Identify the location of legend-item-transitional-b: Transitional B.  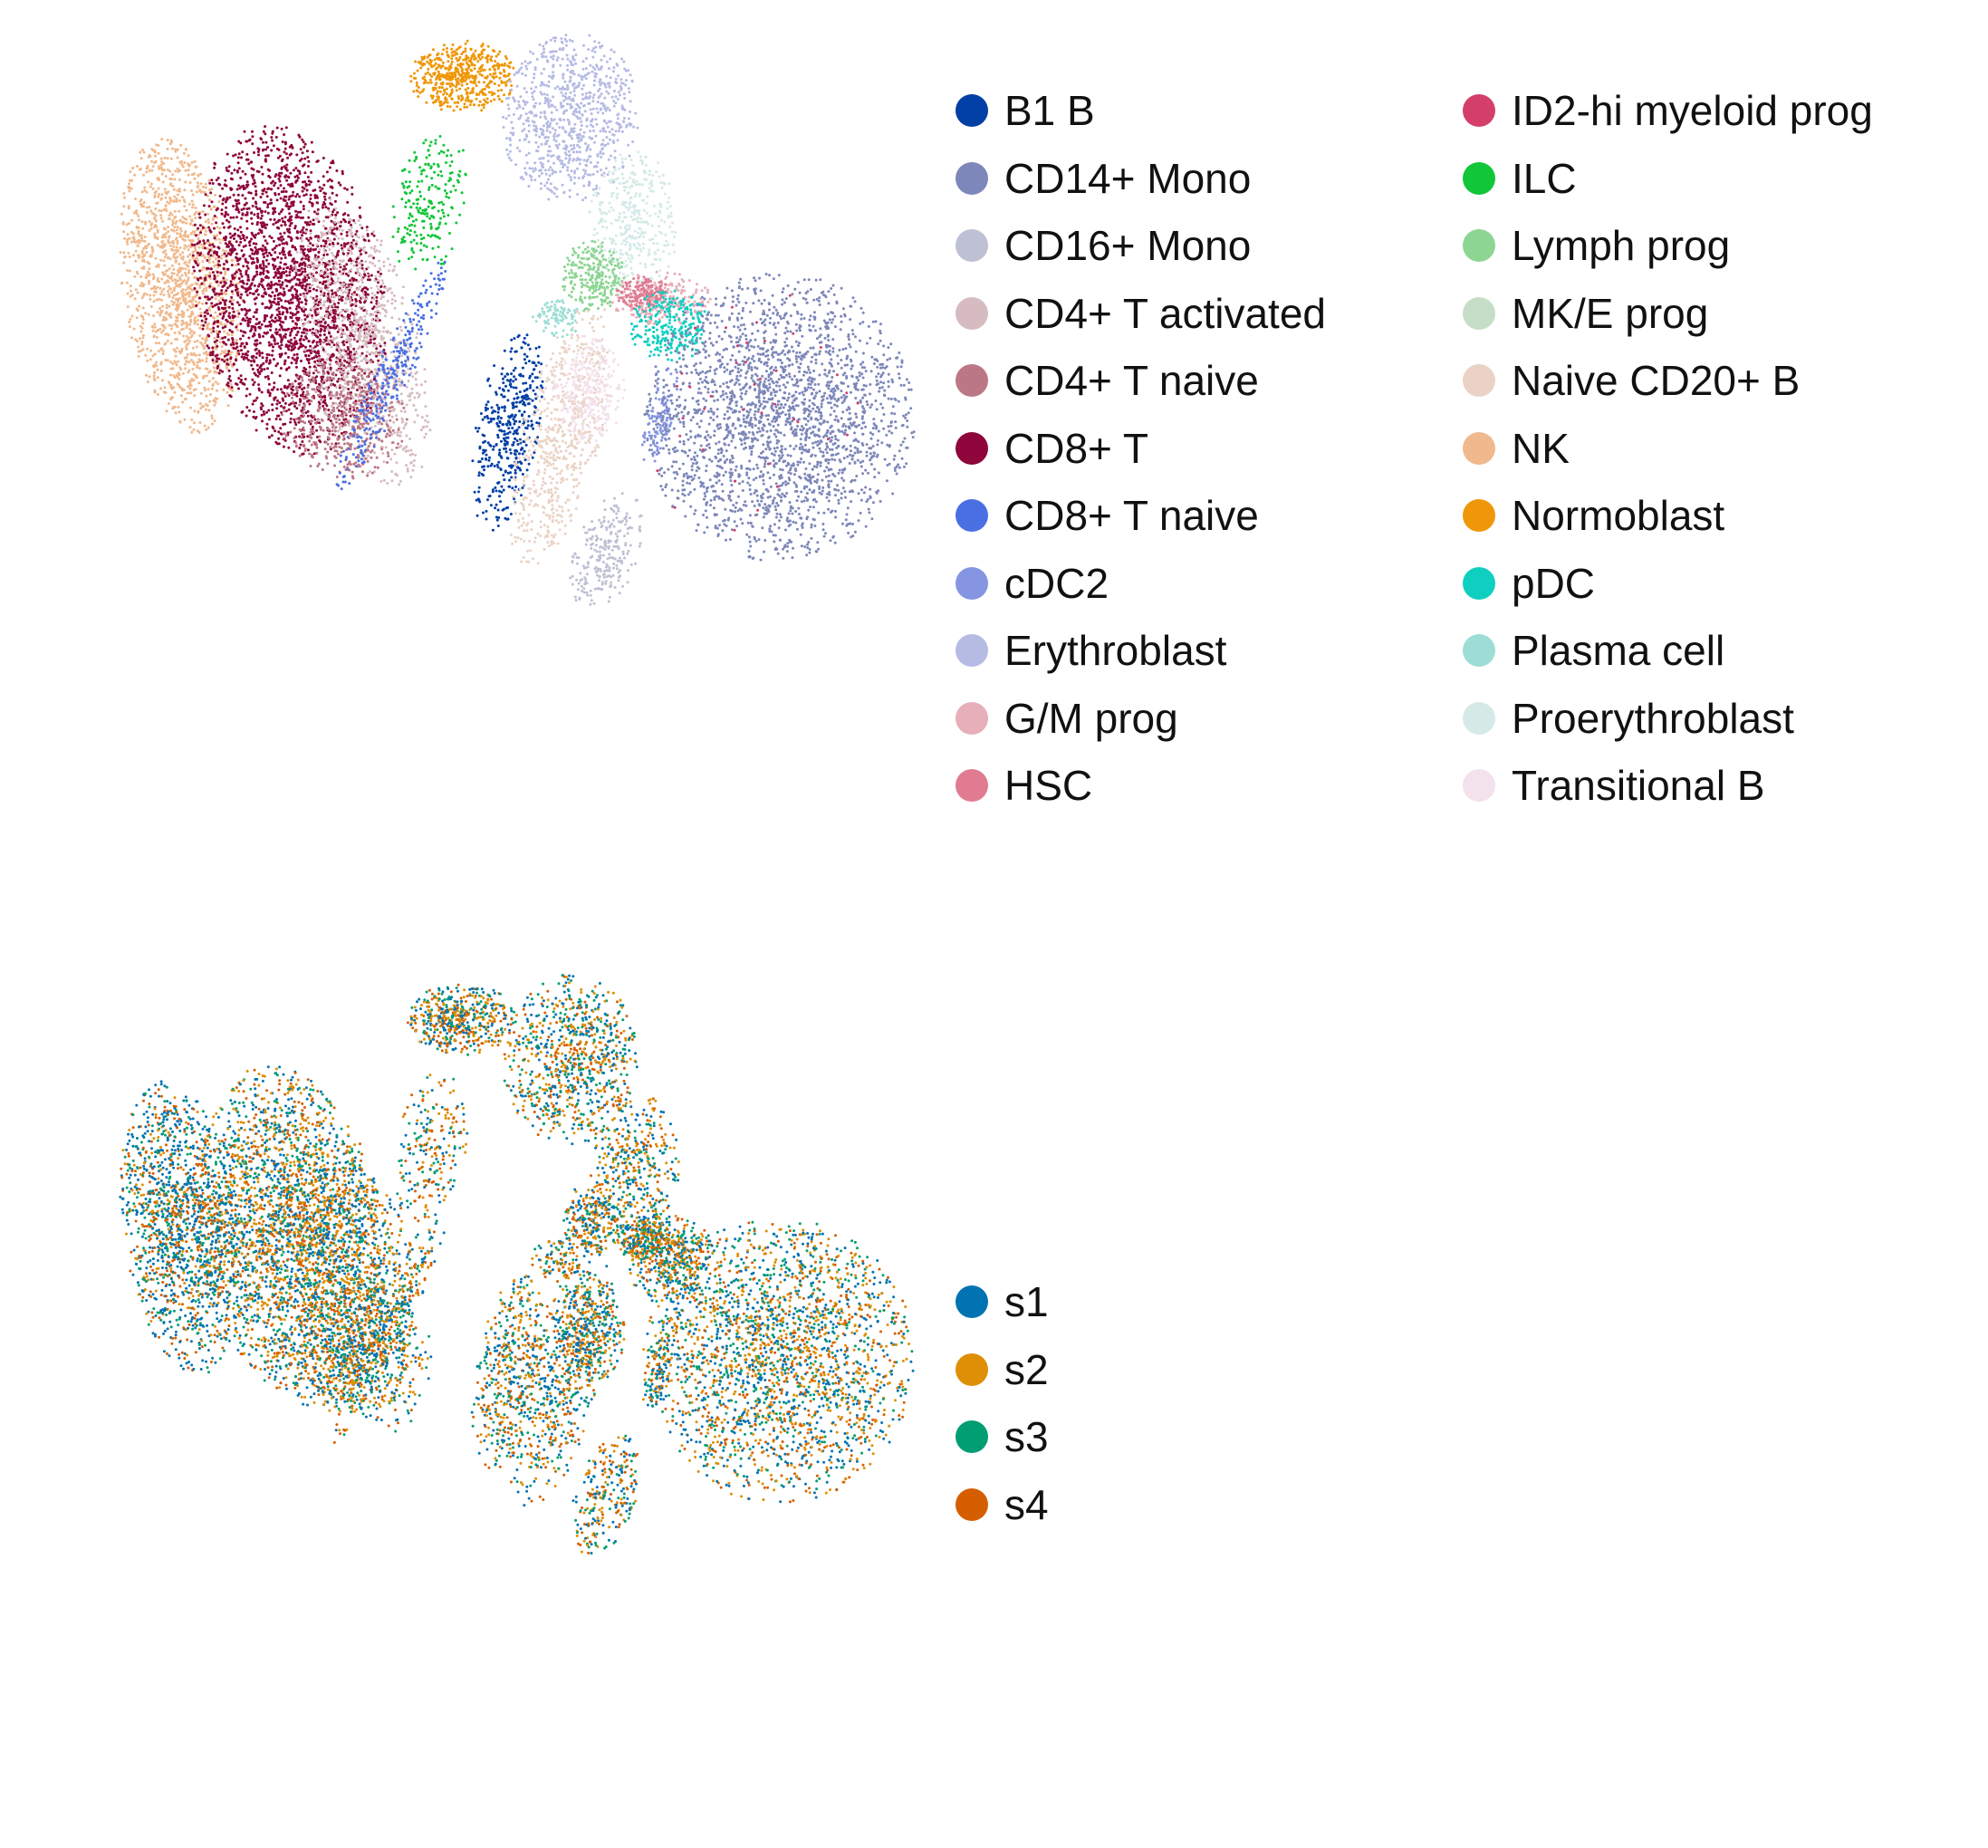
(1668, 786).